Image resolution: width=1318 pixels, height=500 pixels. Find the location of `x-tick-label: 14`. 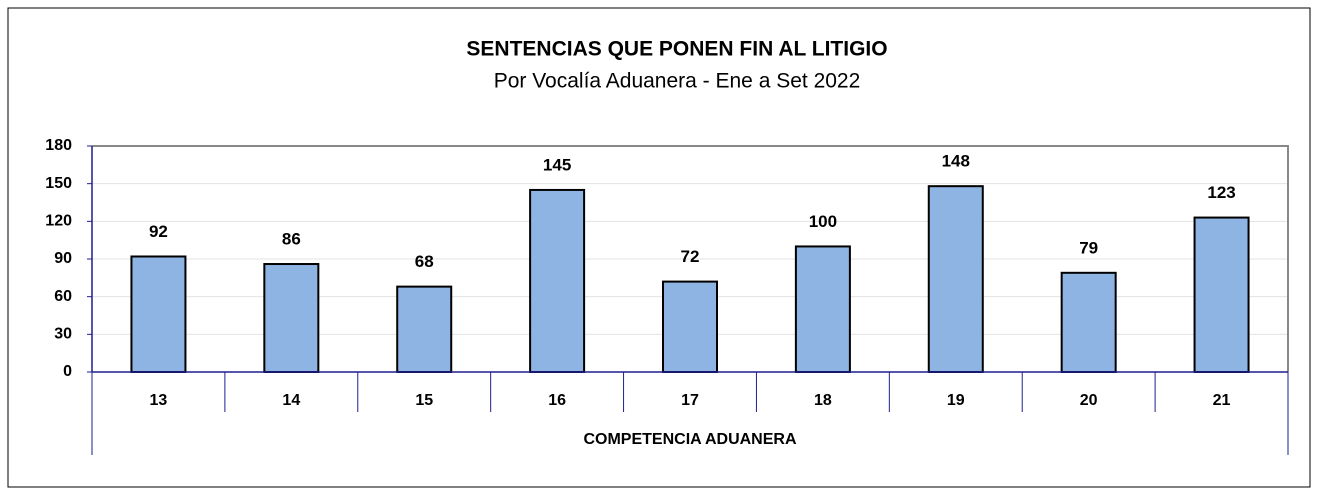

x-tick-label: 14 is located at coordinates (291, 400).